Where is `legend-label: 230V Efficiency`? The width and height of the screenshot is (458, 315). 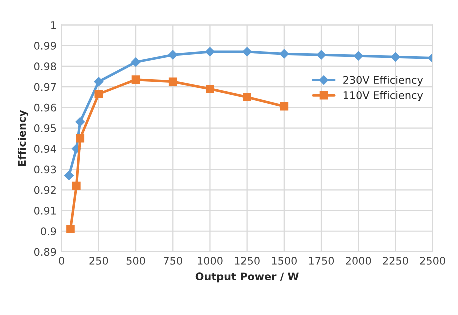
legend-label: 230V Efficiency is located at coordinates (384, 81).